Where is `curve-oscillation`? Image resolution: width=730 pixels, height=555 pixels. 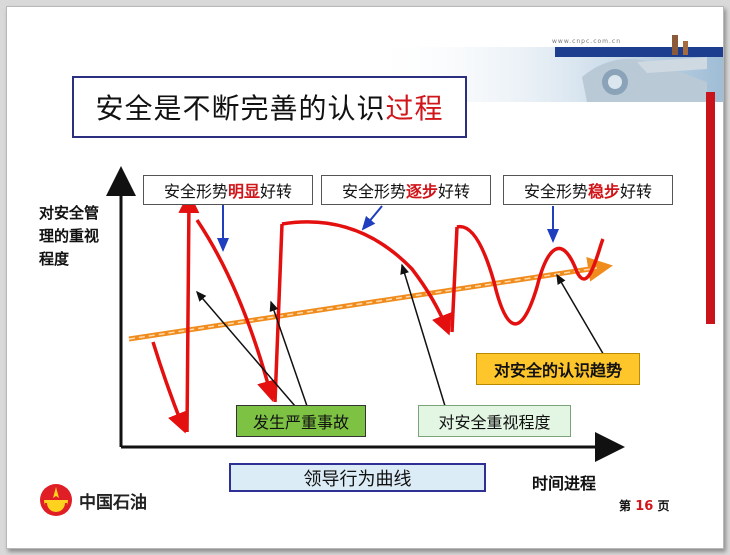 curve-oscillation is located at coordinates (530, 275).